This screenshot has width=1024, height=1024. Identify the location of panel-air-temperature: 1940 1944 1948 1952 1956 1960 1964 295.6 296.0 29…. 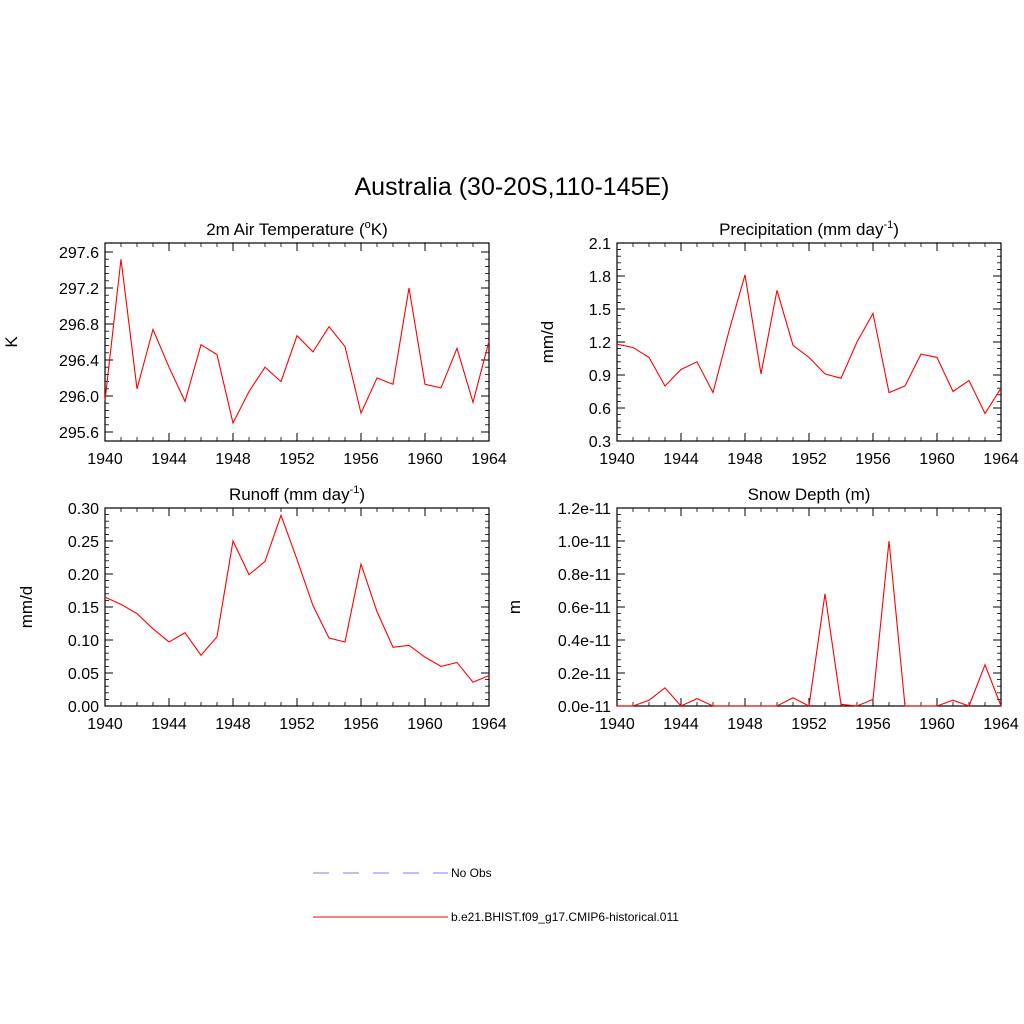
(254, 343).